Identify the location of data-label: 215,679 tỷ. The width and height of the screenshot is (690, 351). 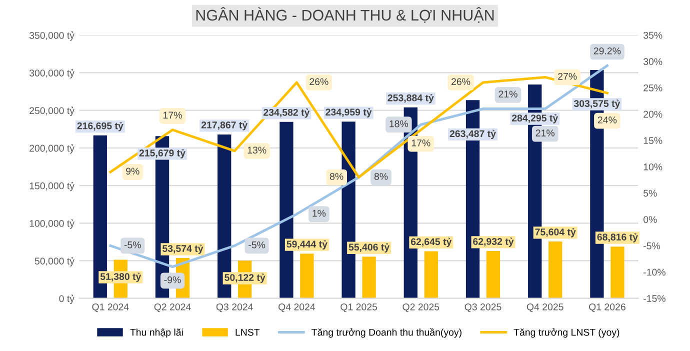
(162, 153).